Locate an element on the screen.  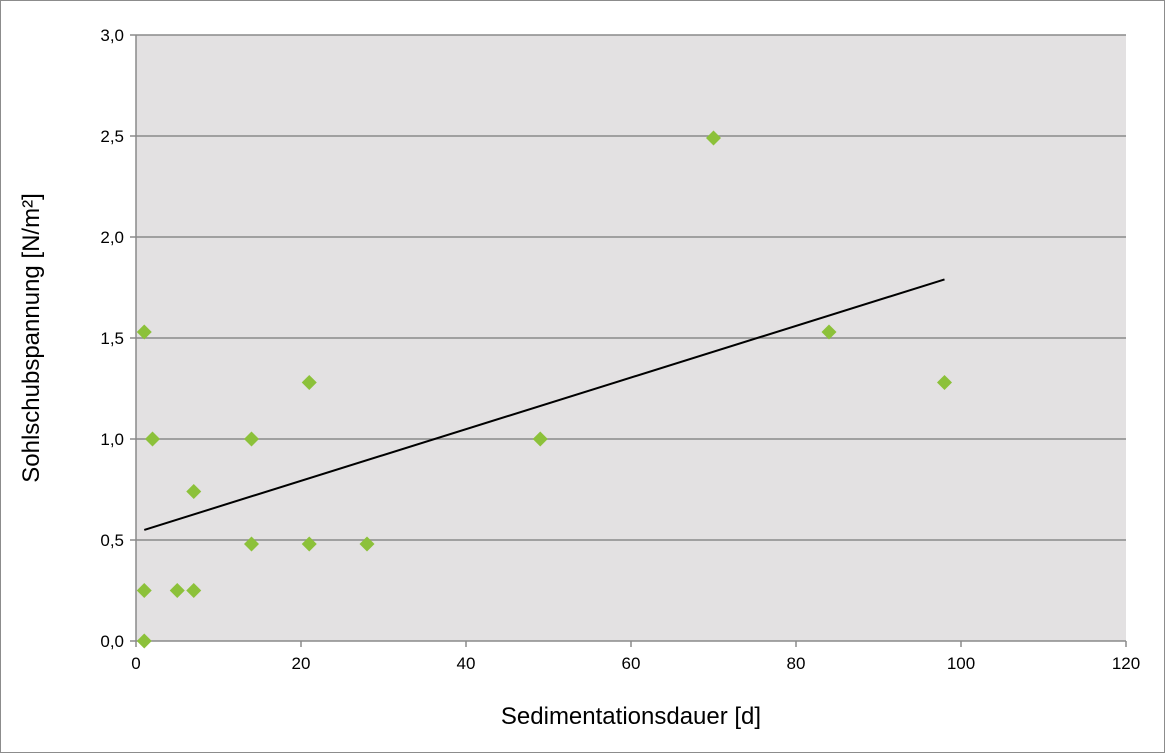
x-tick-label: 0 is located at coordinates (135, 663).